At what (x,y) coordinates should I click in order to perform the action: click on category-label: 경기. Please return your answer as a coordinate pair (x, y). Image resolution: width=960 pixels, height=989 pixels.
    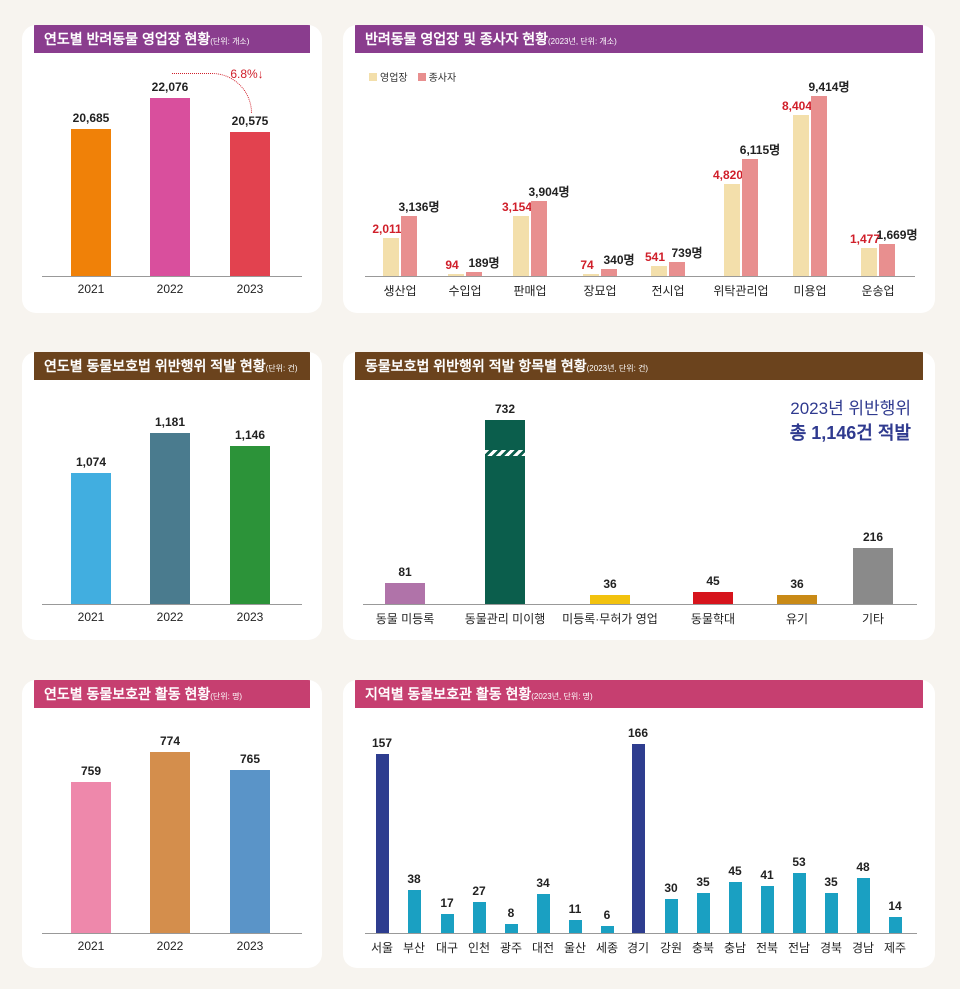
    Looking at the image, I should click on (638, 948).